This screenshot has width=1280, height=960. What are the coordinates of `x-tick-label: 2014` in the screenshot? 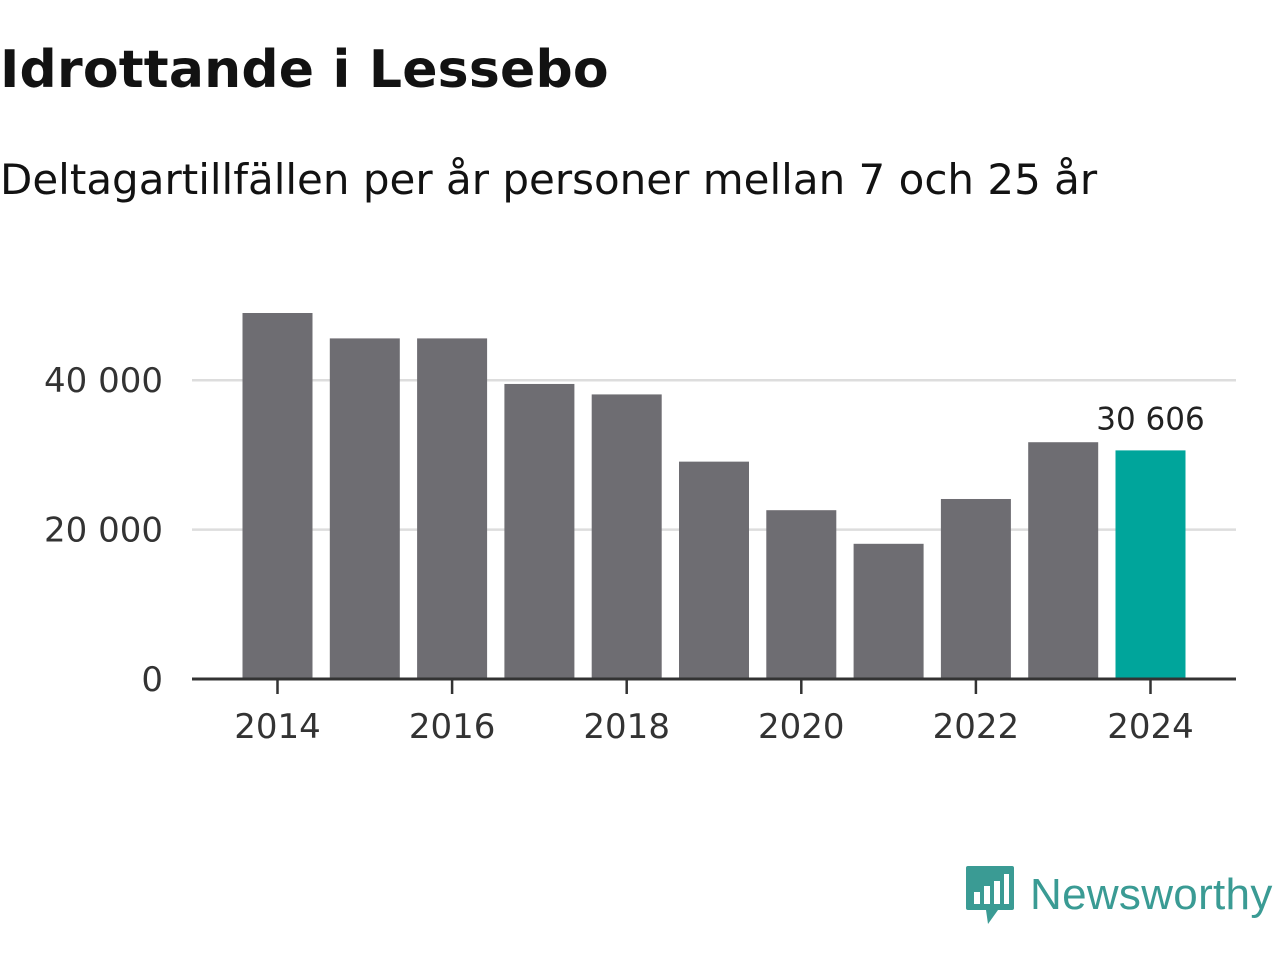 It's located at (277, 727).